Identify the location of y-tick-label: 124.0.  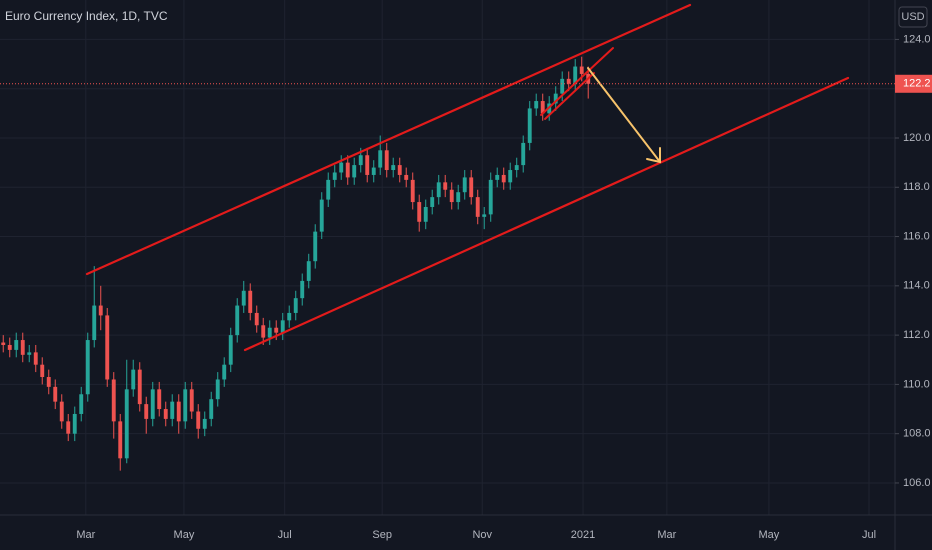
(917, 39).